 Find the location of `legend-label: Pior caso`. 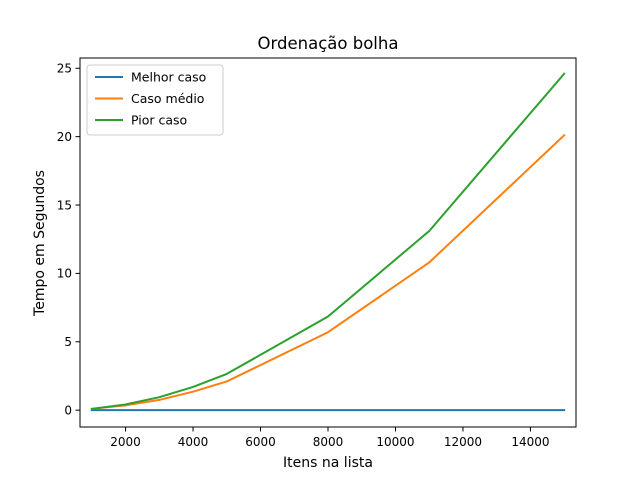

legend-label: Pior caso is located at coordinates (159, 120).